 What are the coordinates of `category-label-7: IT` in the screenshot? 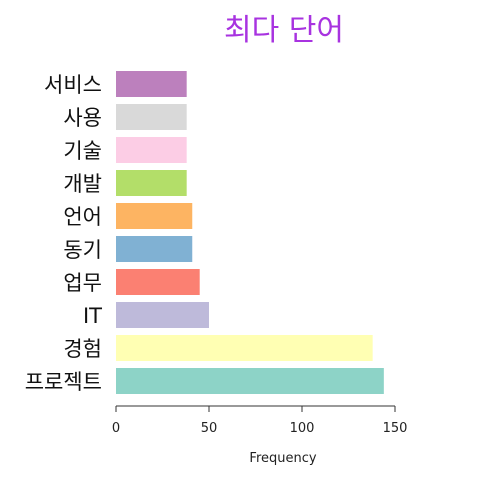 It's located at (92, 316).